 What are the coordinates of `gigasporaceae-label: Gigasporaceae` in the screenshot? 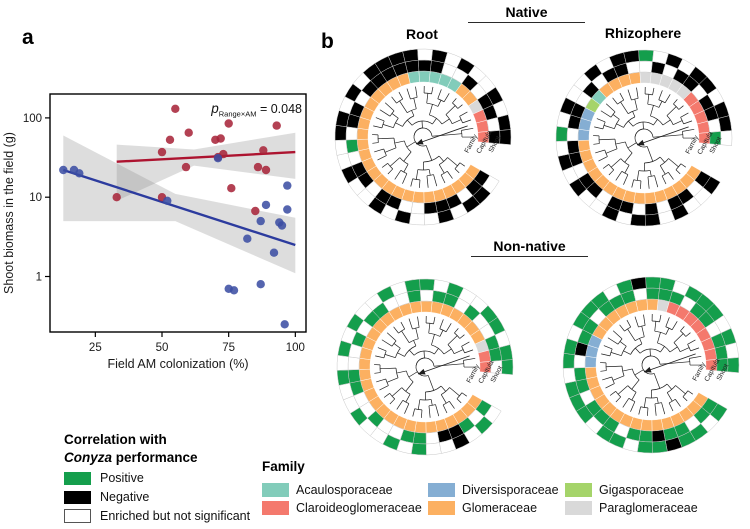 It's located at (641, 490).